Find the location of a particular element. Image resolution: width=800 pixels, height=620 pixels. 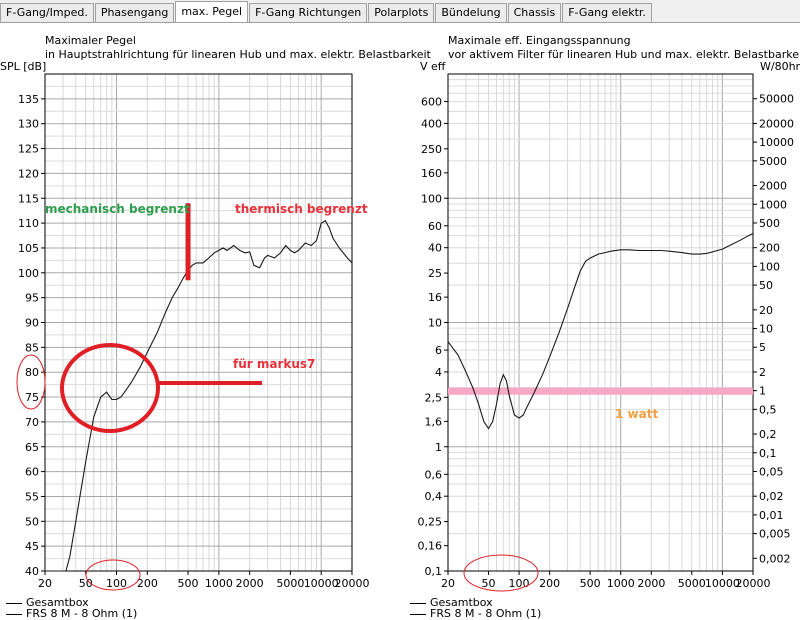

spannung-y-tick-label: 160 is located at coordinates (431, 173).